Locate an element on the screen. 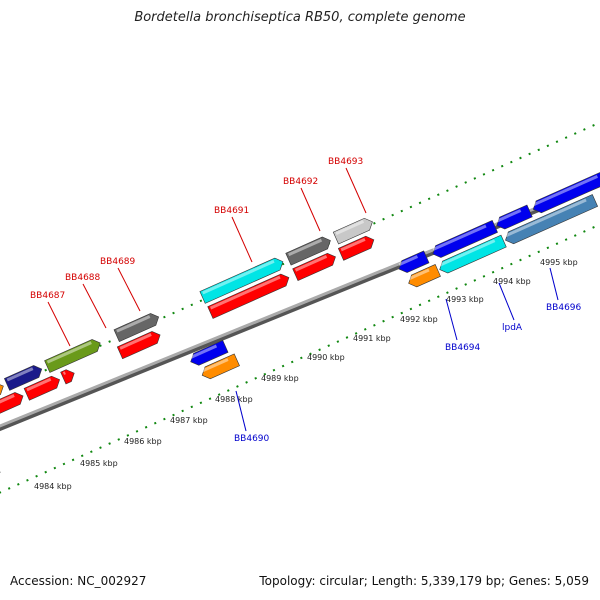 This screenshot has width=600, height=600. kbp-tick-label: 4987 kbp is located at coordinates (189, 420).